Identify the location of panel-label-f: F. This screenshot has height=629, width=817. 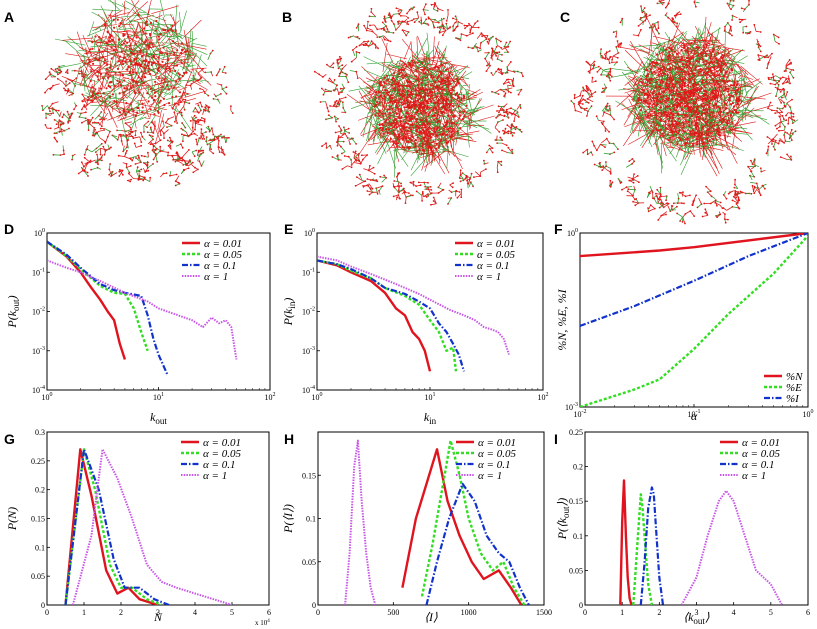
(558, 229).